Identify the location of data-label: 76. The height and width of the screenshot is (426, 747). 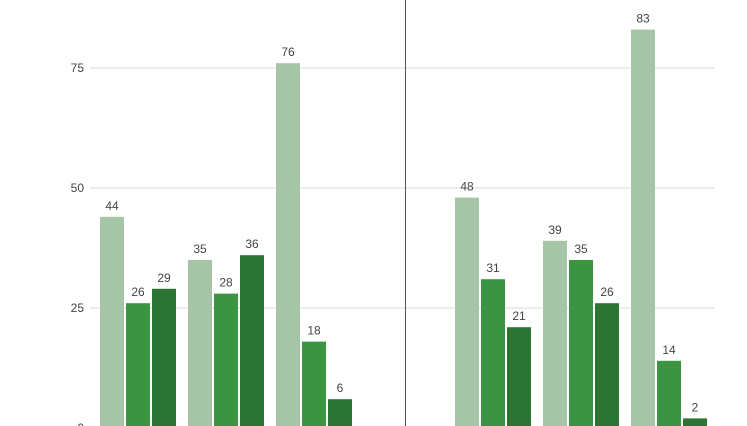
(288, 52).